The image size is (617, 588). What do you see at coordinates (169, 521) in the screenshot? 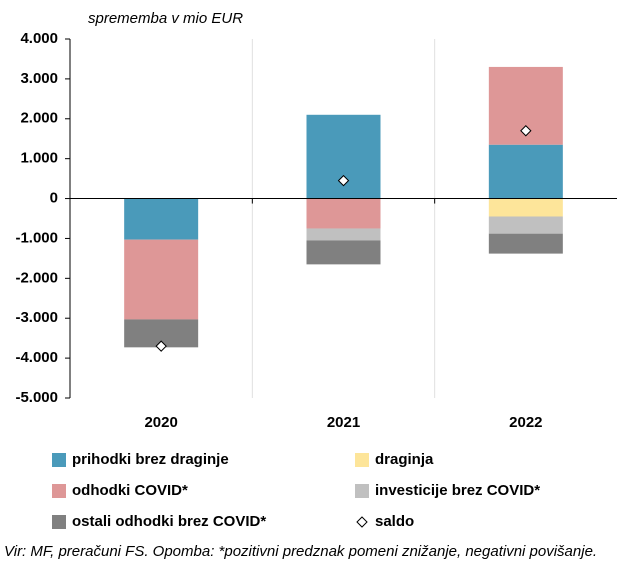
I see `legend-label: ostali odhodki brez COVID*` at bounding box center [169, 521].